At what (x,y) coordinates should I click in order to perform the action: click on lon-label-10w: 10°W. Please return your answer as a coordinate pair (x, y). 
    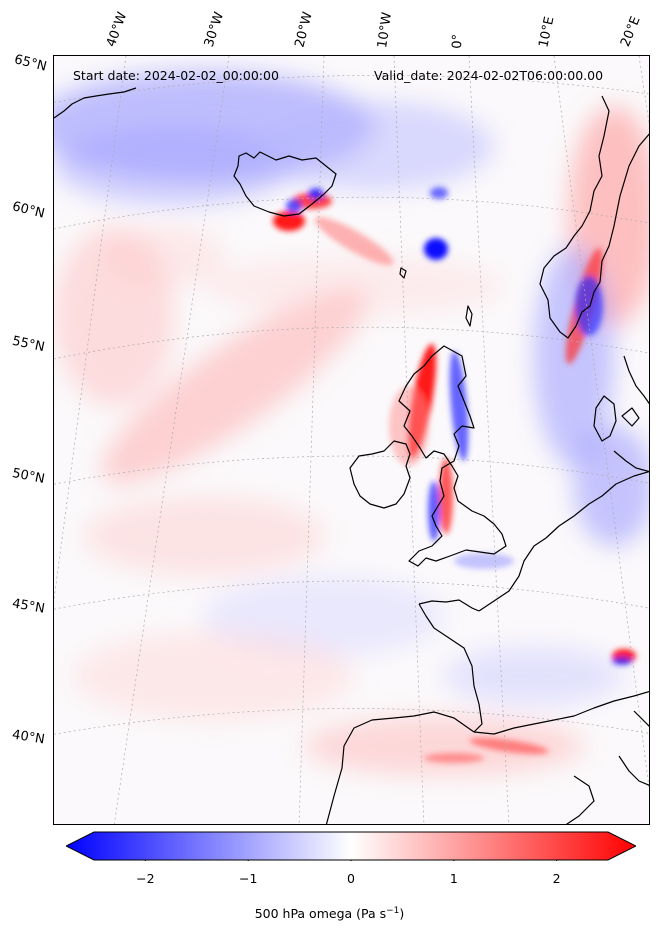
    Looking at the image, I should click on (385, 30).